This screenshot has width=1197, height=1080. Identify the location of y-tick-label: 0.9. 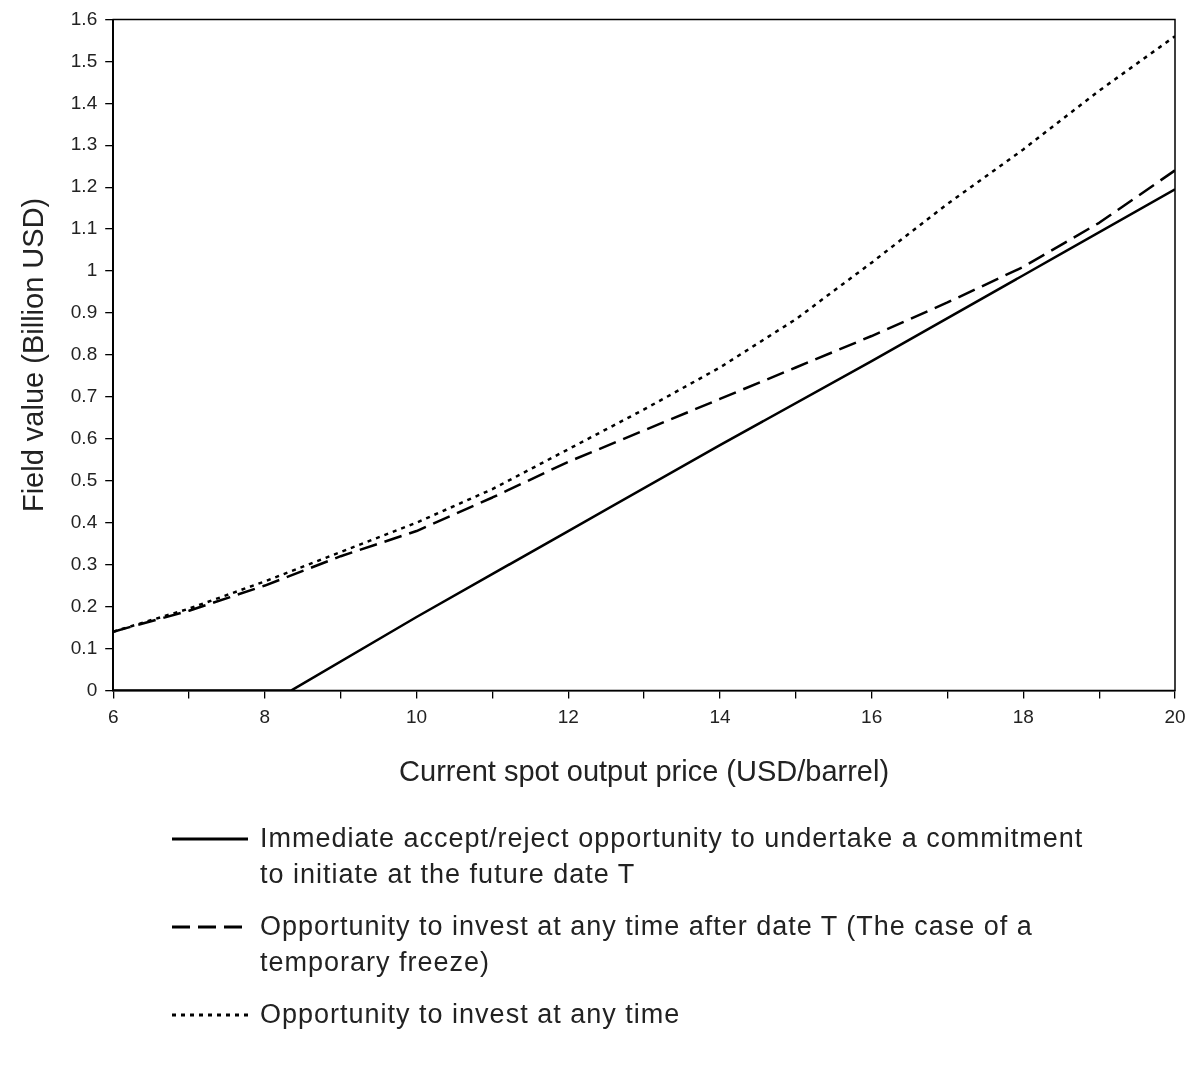
(84, 312).